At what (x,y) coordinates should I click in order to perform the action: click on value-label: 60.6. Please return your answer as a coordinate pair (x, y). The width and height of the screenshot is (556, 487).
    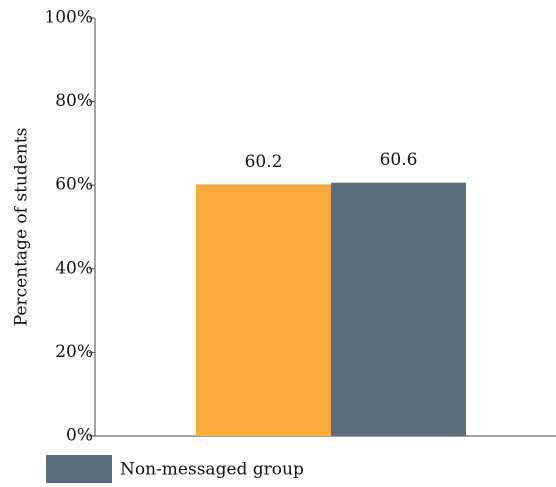
    Looking at the image, I should click on (399, 160).